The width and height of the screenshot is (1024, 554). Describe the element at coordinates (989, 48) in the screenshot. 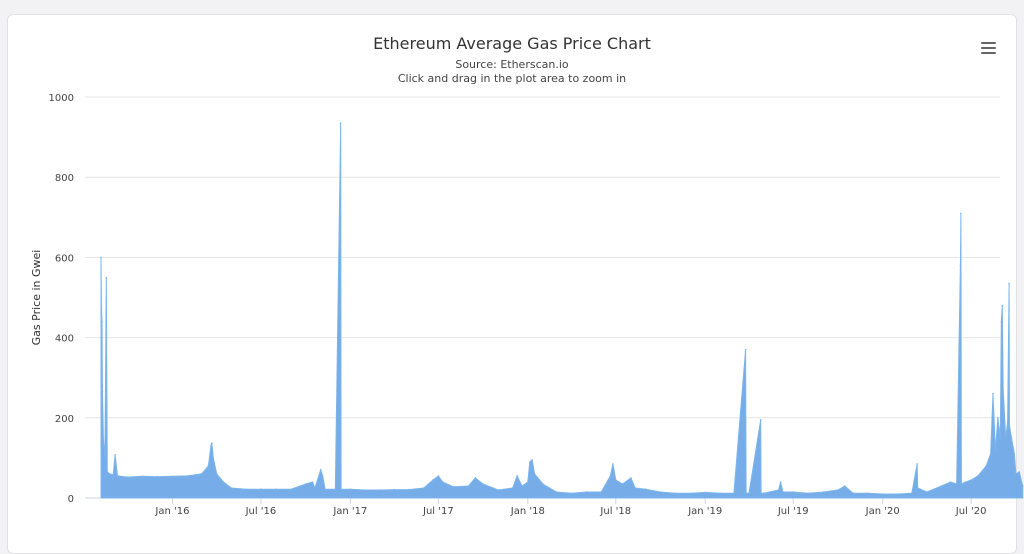

I see `hamburger-menu-icon` at that location.